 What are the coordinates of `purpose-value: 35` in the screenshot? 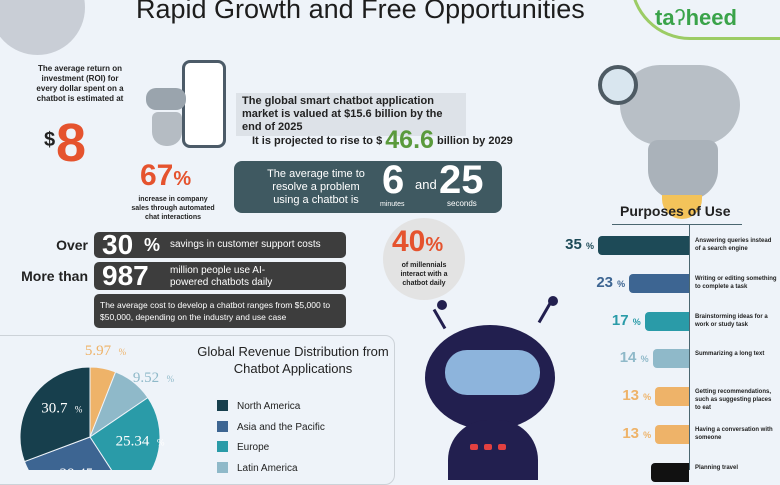 It's located at (573, 244).